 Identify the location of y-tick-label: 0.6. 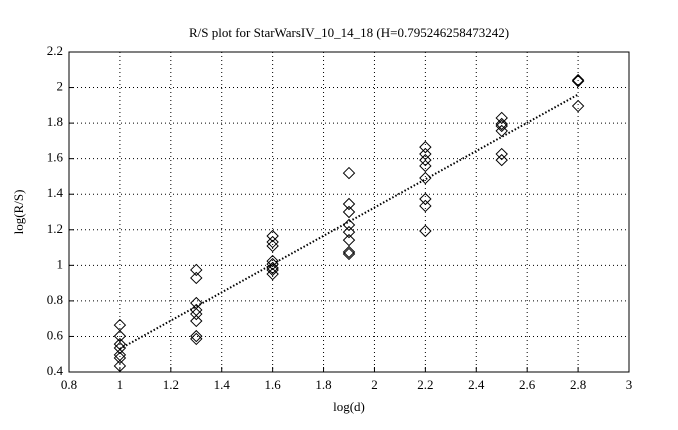
(55, 334).